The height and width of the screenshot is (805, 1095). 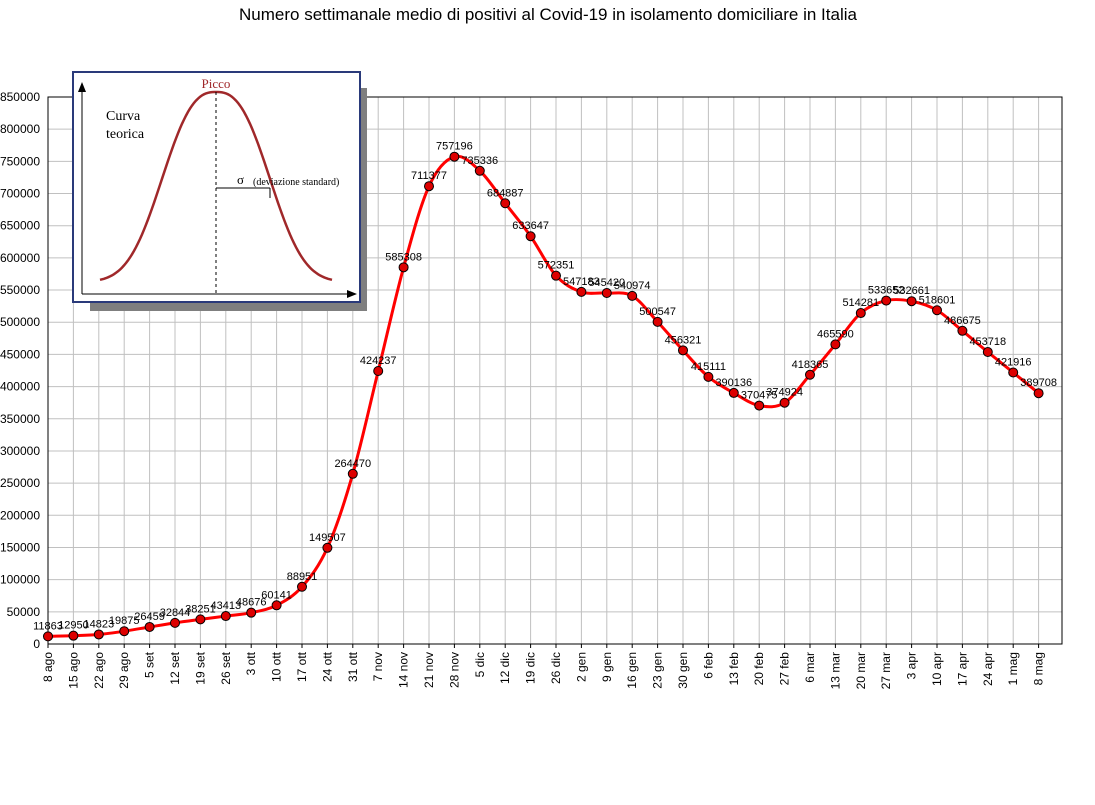 I want to click on data-label: 389708, so click(x=1038, y=383).